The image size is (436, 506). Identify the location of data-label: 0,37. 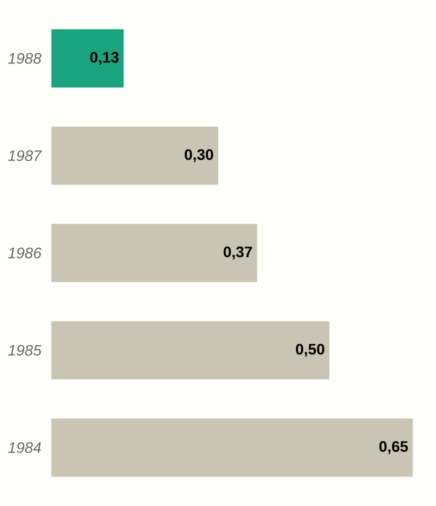
(238, 253).